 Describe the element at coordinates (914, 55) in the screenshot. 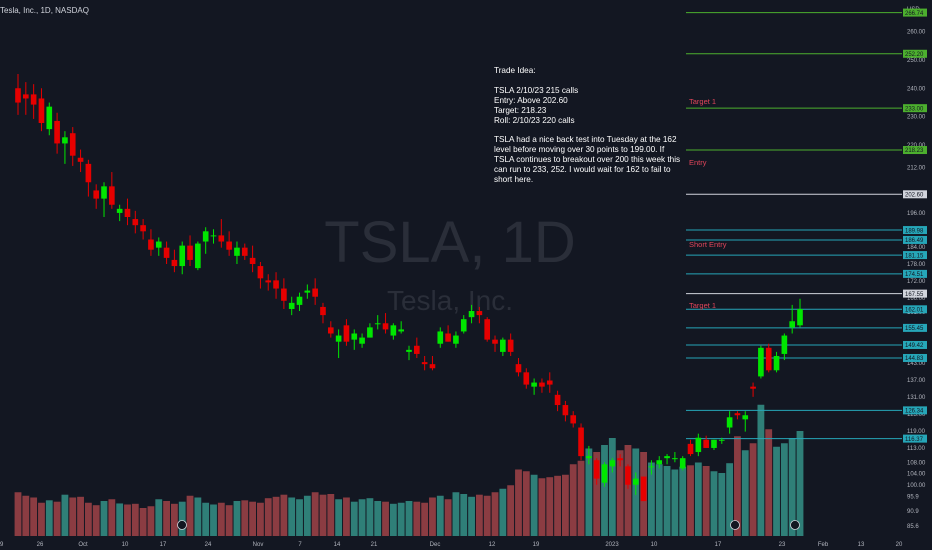

I see `price-tag-label: 252.20` at that location.